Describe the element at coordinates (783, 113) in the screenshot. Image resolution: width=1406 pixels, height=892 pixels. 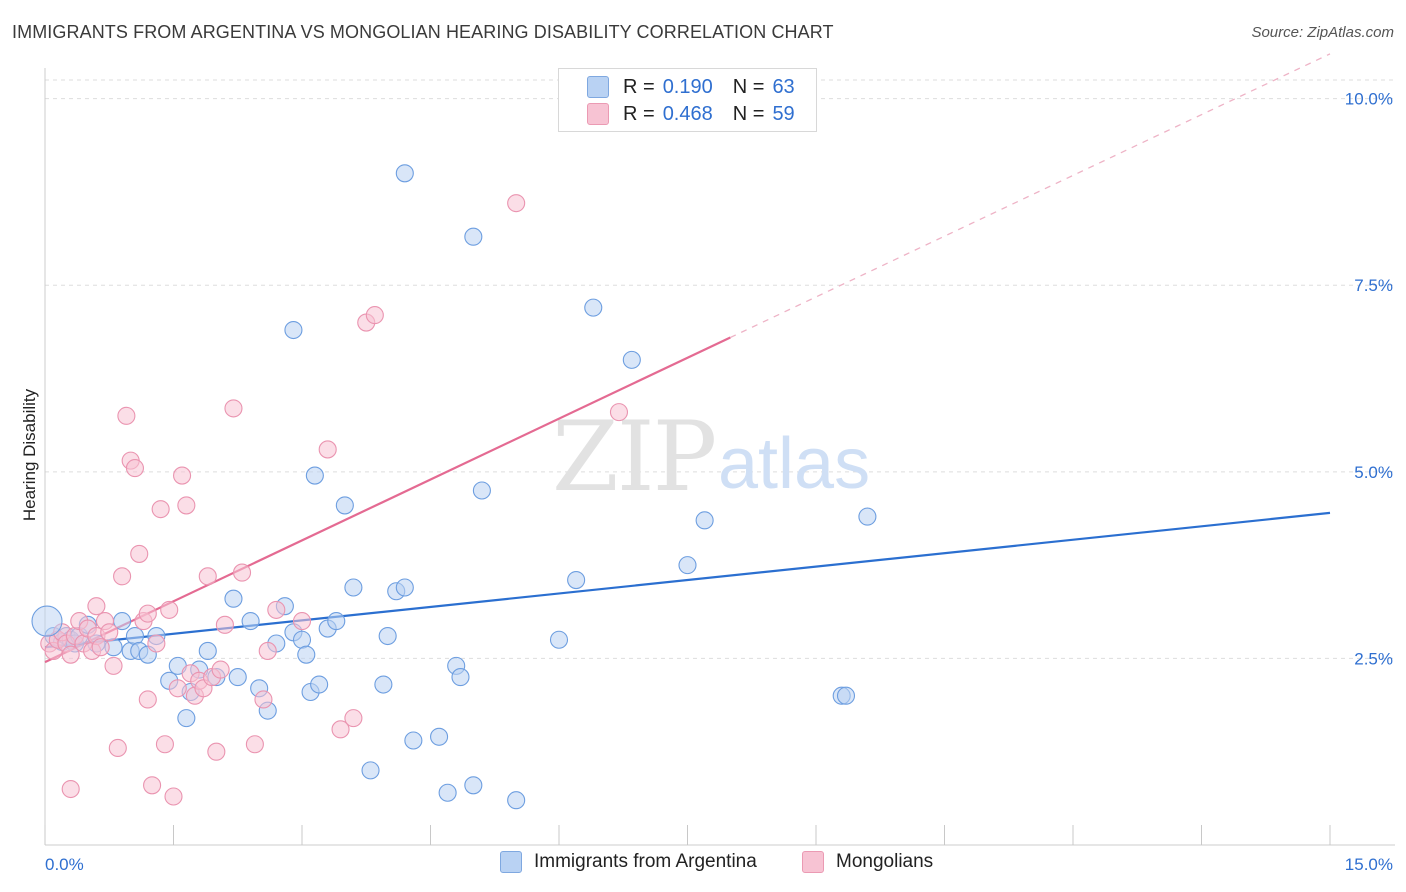
I see `legend-n-value: 59` at that location.